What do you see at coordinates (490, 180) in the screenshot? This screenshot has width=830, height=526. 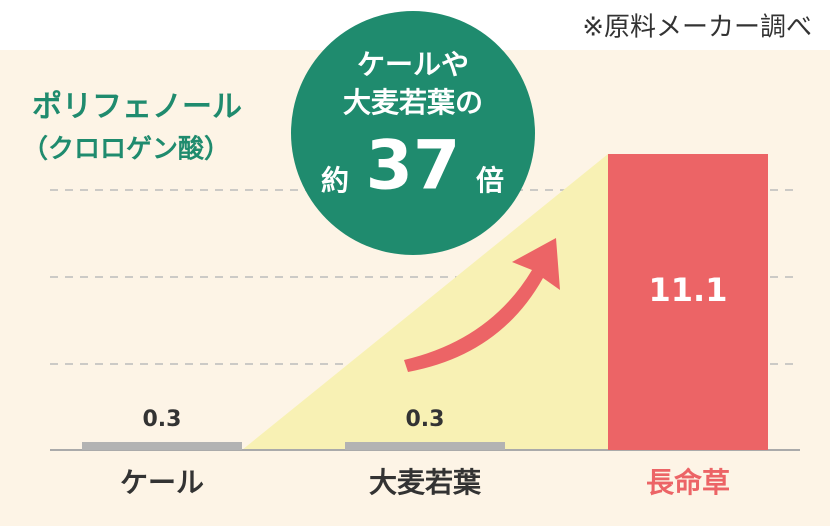 I see `callout-suffix: 倍` at bounding box center [490, 180].